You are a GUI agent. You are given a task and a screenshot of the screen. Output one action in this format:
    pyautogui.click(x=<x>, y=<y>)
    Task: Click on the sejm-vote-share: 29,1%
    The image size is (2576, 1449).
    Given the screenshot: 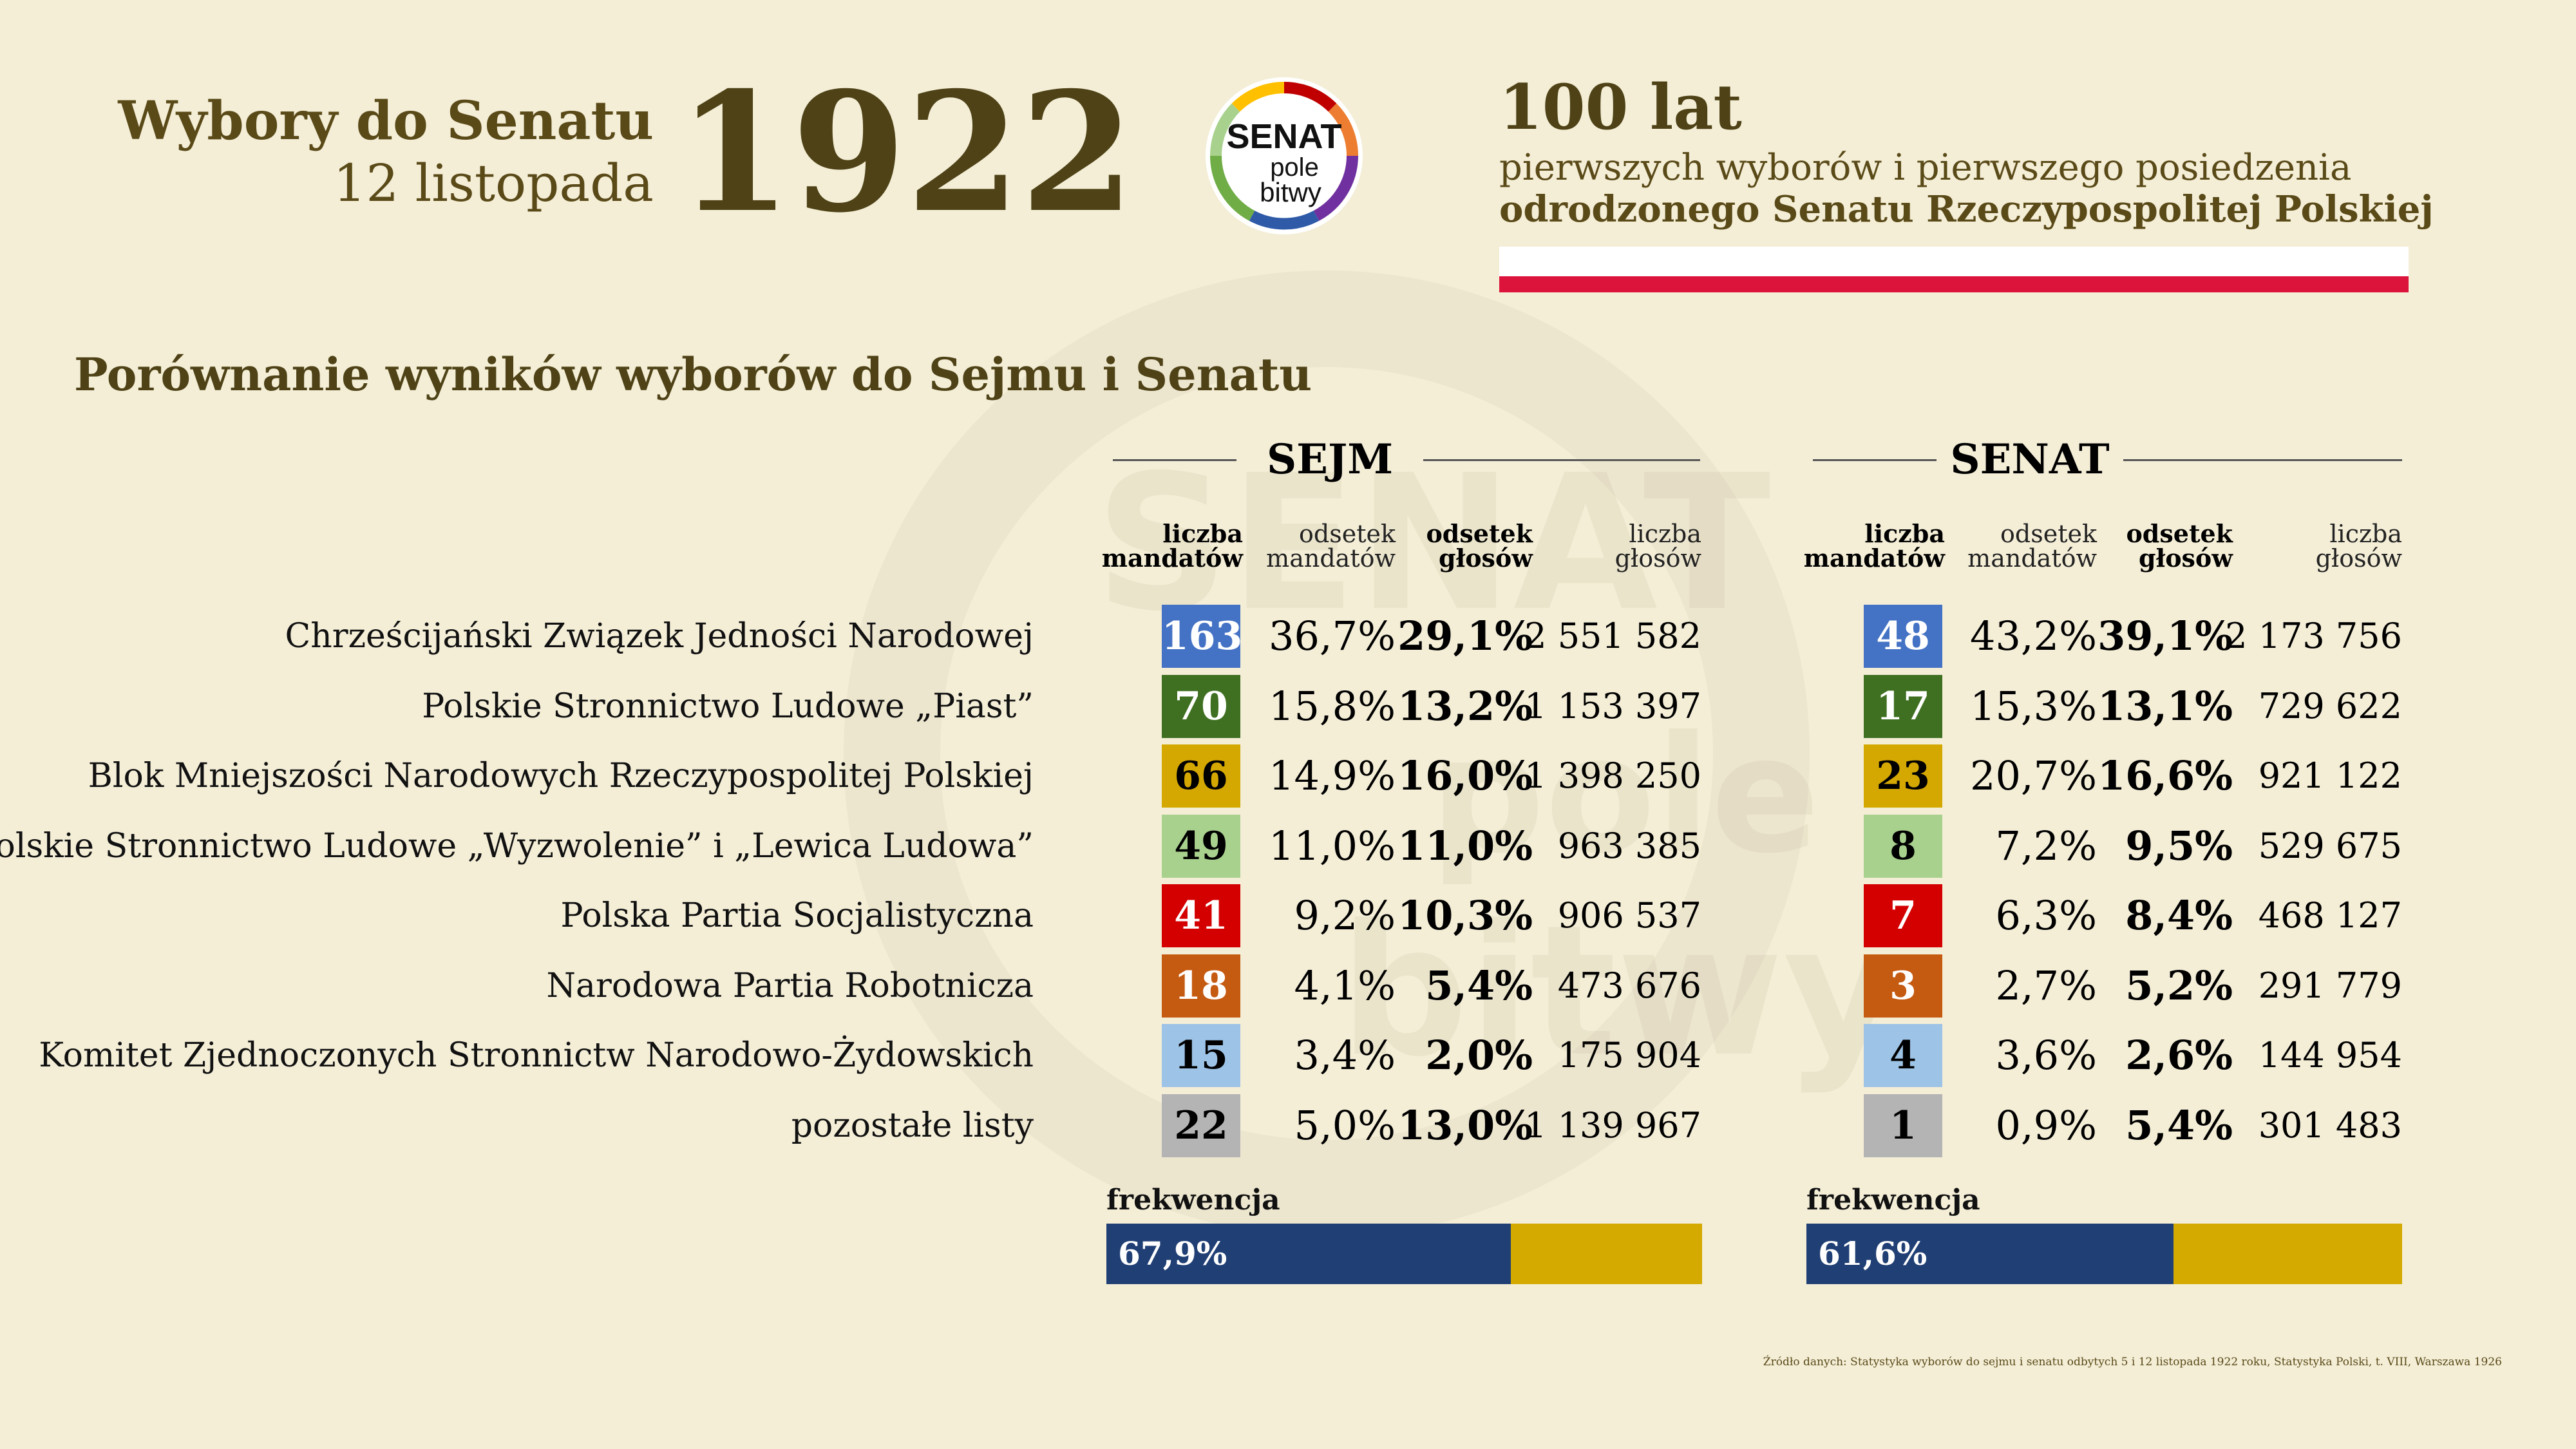 What is the action you would take?
    pyautogui.click(x=1465, y=635)
    